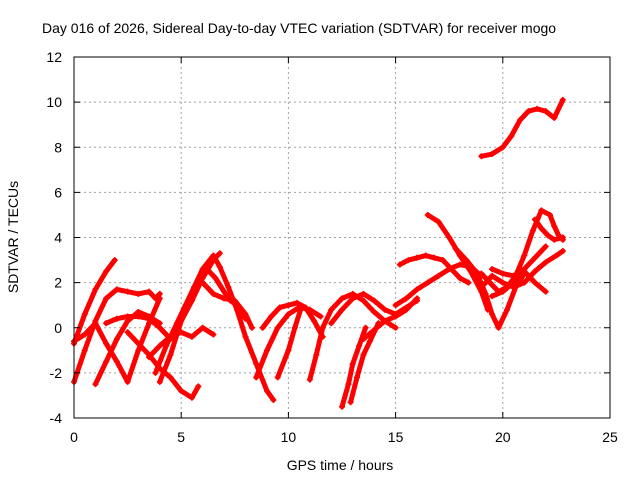 The height and width of the screenshot is (480, 640). I want to click on x-tick-label: 20, so click(503, 437).